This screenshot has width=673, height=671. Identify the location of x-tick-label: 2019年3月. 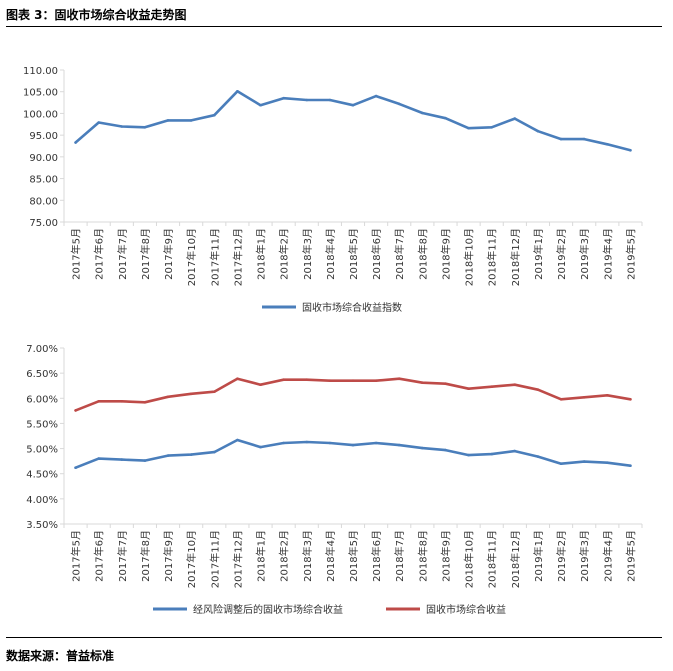
(584, 556).